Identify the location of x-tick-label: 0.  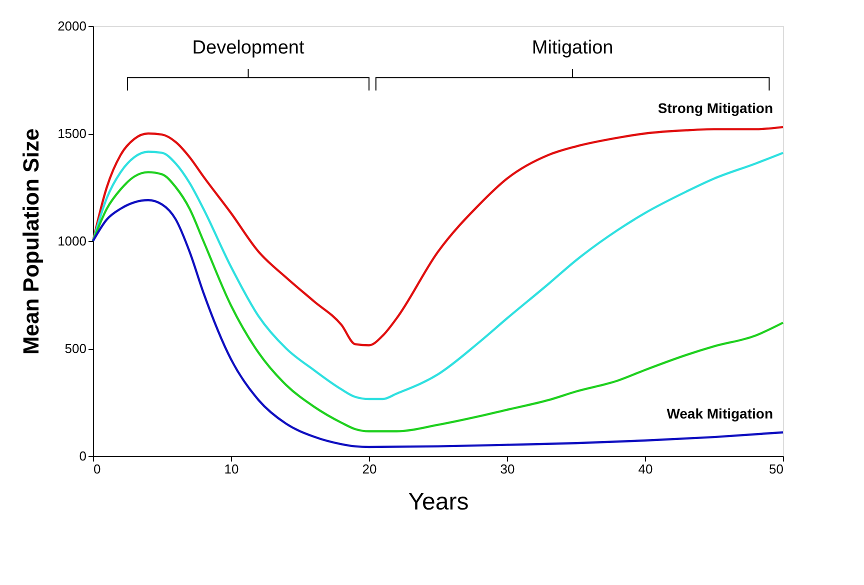
(97, 469).